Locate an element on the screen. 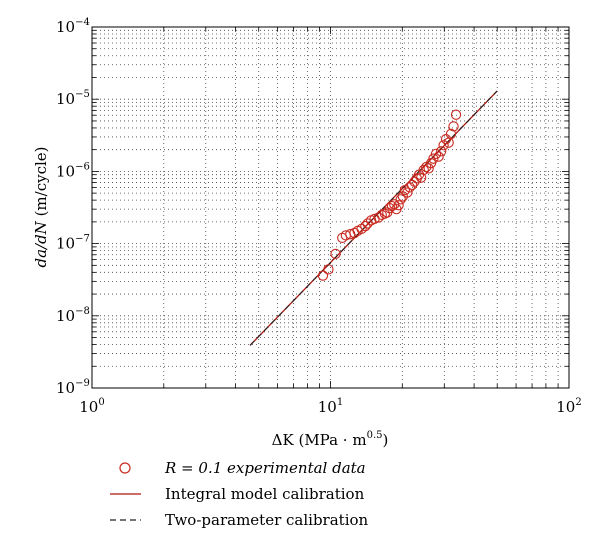 The image size is (600, 550). x-tick-label: 10² is located at coordinates (568, 406).